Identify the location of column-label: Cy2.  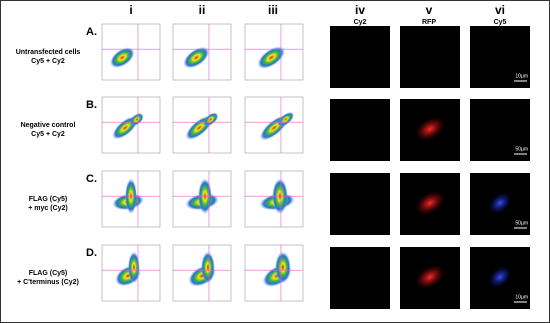
(360, 22).